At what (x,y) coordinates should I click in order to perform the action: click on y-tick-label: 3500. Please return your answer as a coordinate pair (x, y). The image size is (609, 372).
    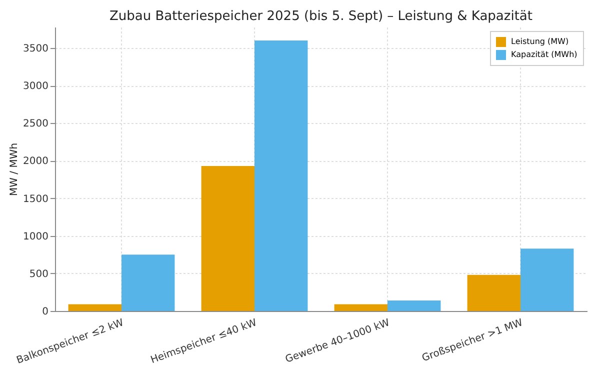
    Looking at the image, I should click on (35, 49).